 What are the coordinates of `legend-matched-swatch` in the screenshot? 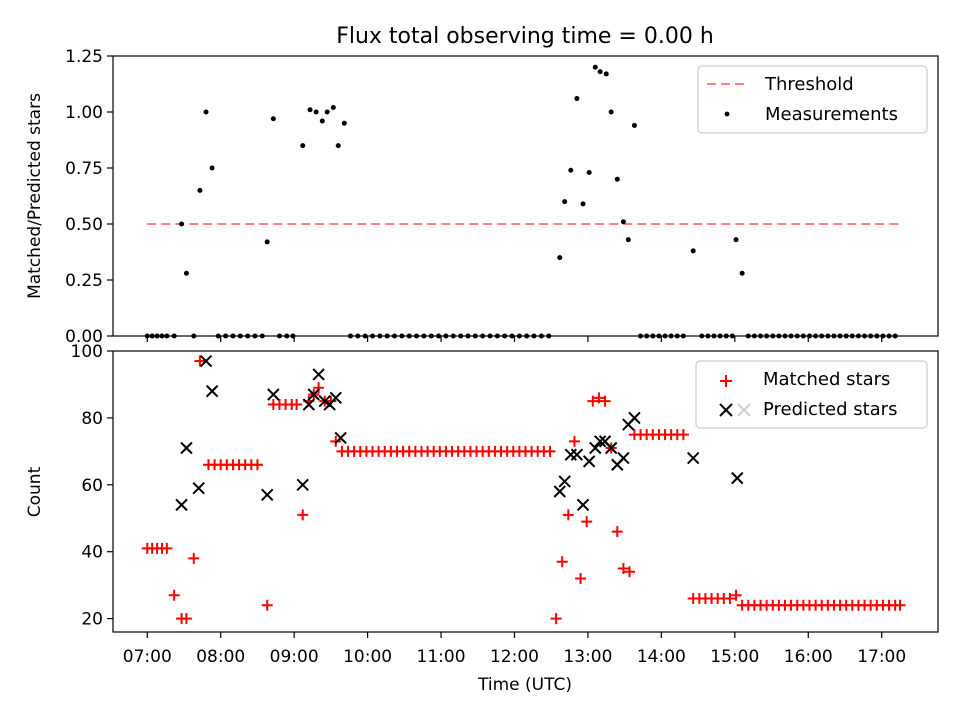 It's located at (726, 381).